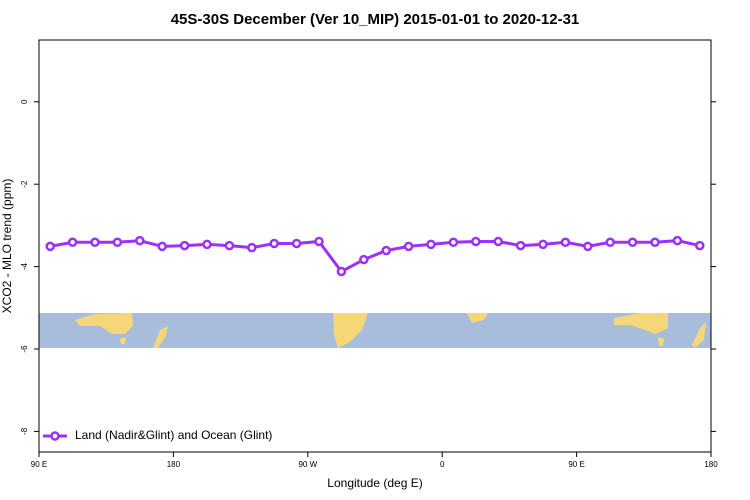  What do you see at coordinates (55, 436) in the screenshot?
I see `legend-marker` at bounding box center [55, 436].